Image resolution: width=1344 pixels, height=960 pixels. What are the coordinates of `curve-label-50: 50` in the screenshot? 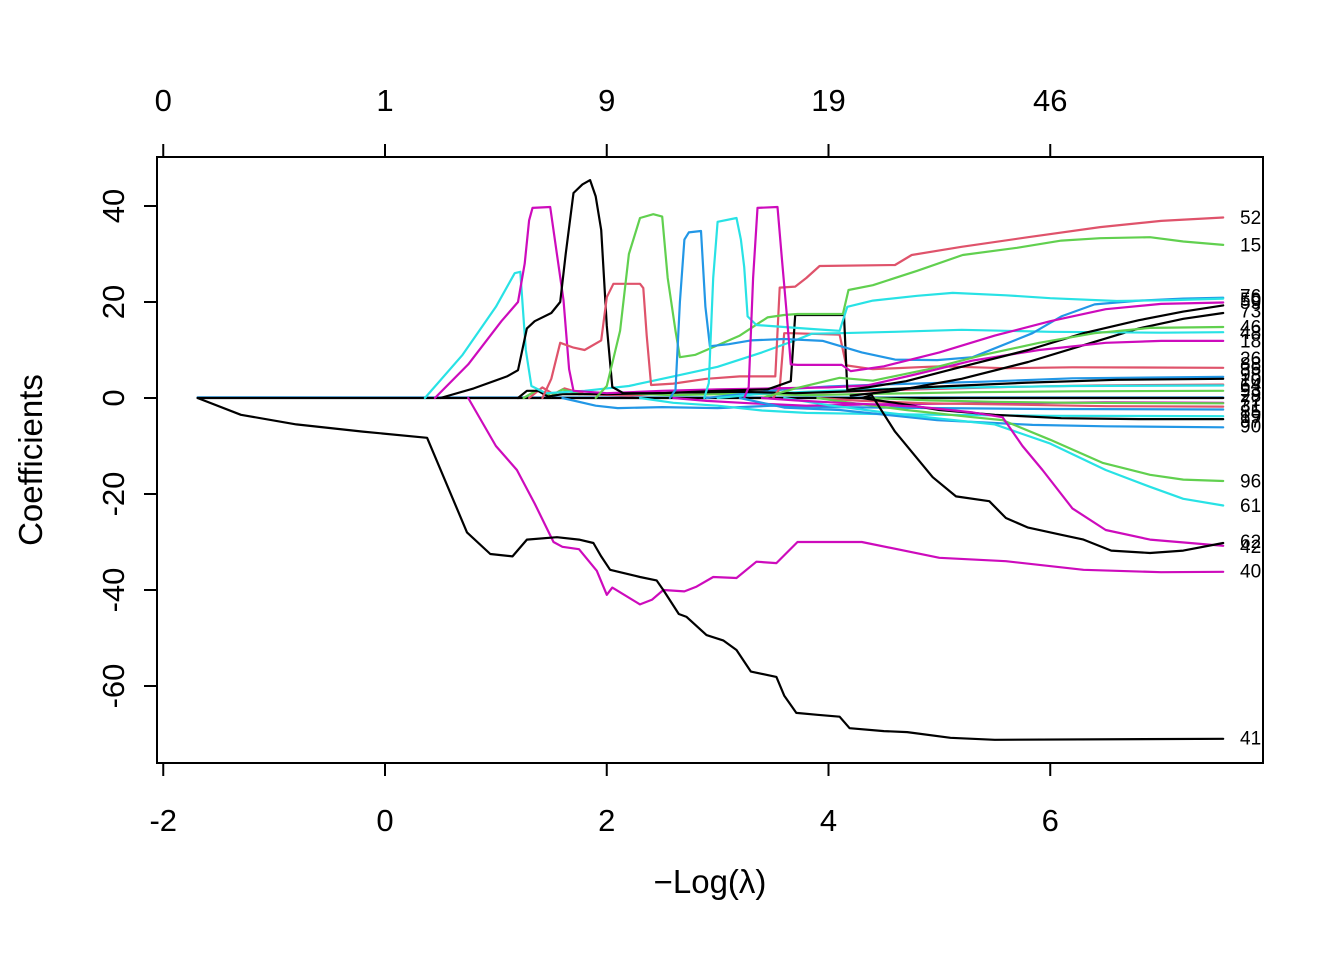 It's located at (1250, 300).